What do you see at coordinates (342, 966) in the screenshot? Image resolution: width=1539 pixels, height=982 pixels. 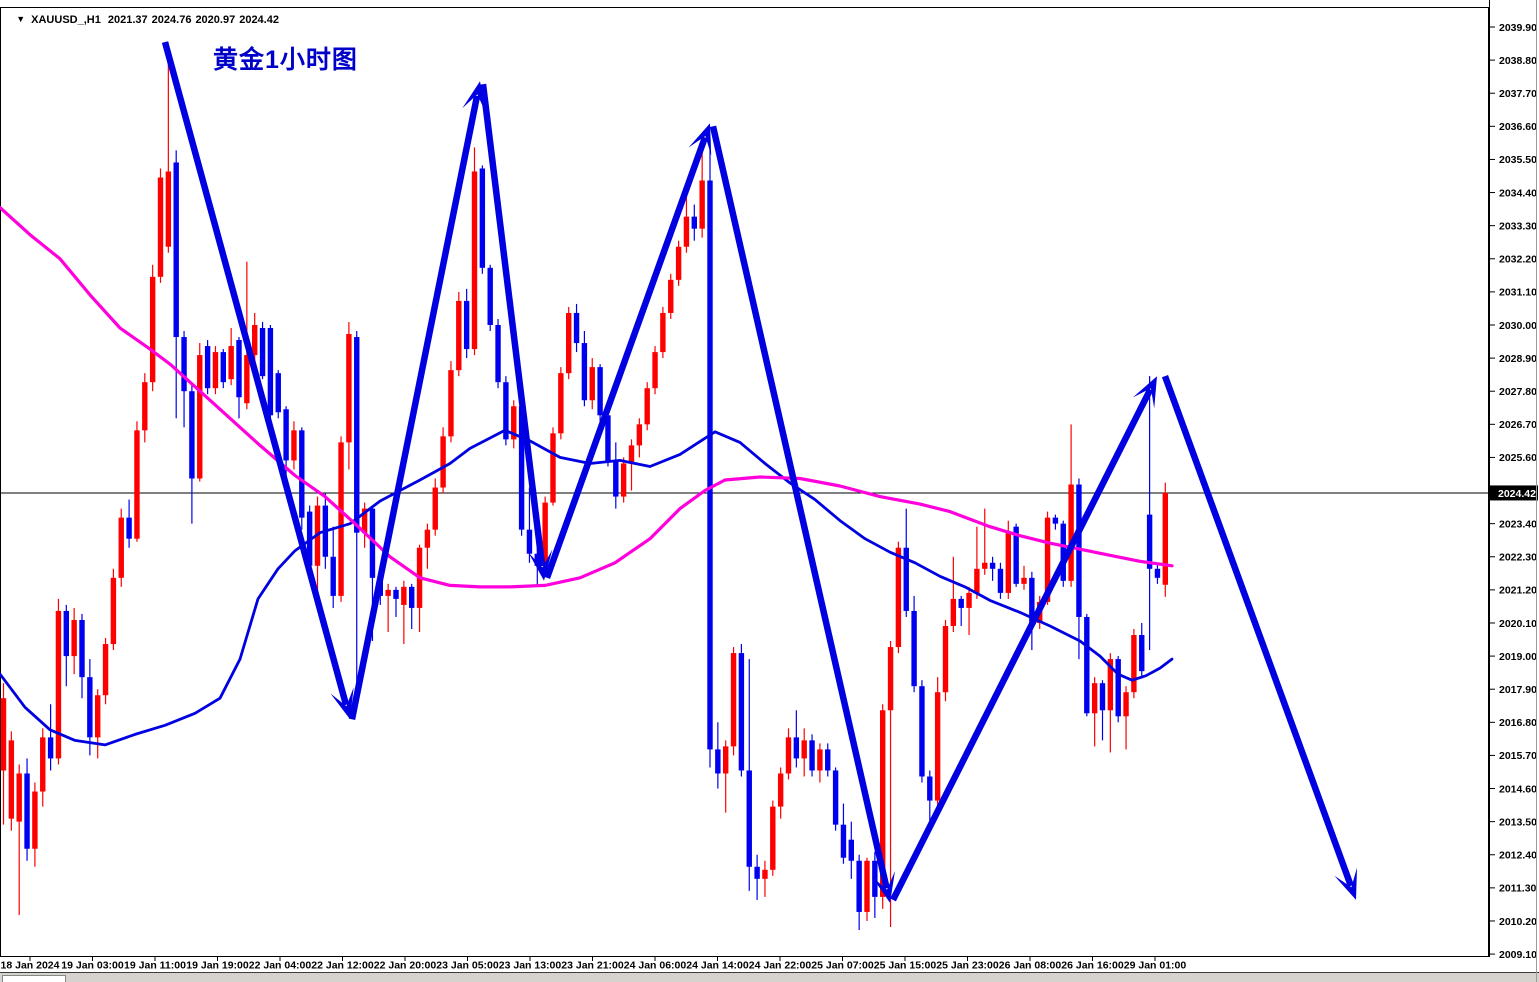 I see `svg-text: 22 Jan 12:00` at bounding box center [342, 966].